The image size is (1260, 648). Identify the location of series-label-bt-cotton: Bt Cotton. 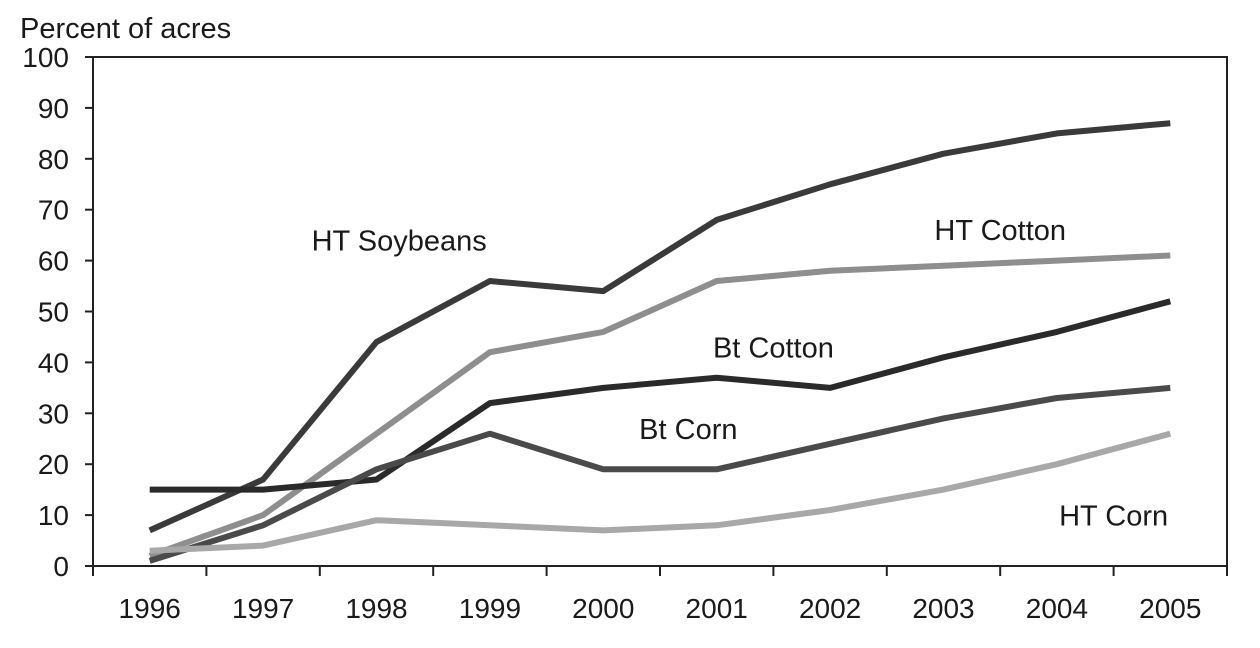
(773, 348).